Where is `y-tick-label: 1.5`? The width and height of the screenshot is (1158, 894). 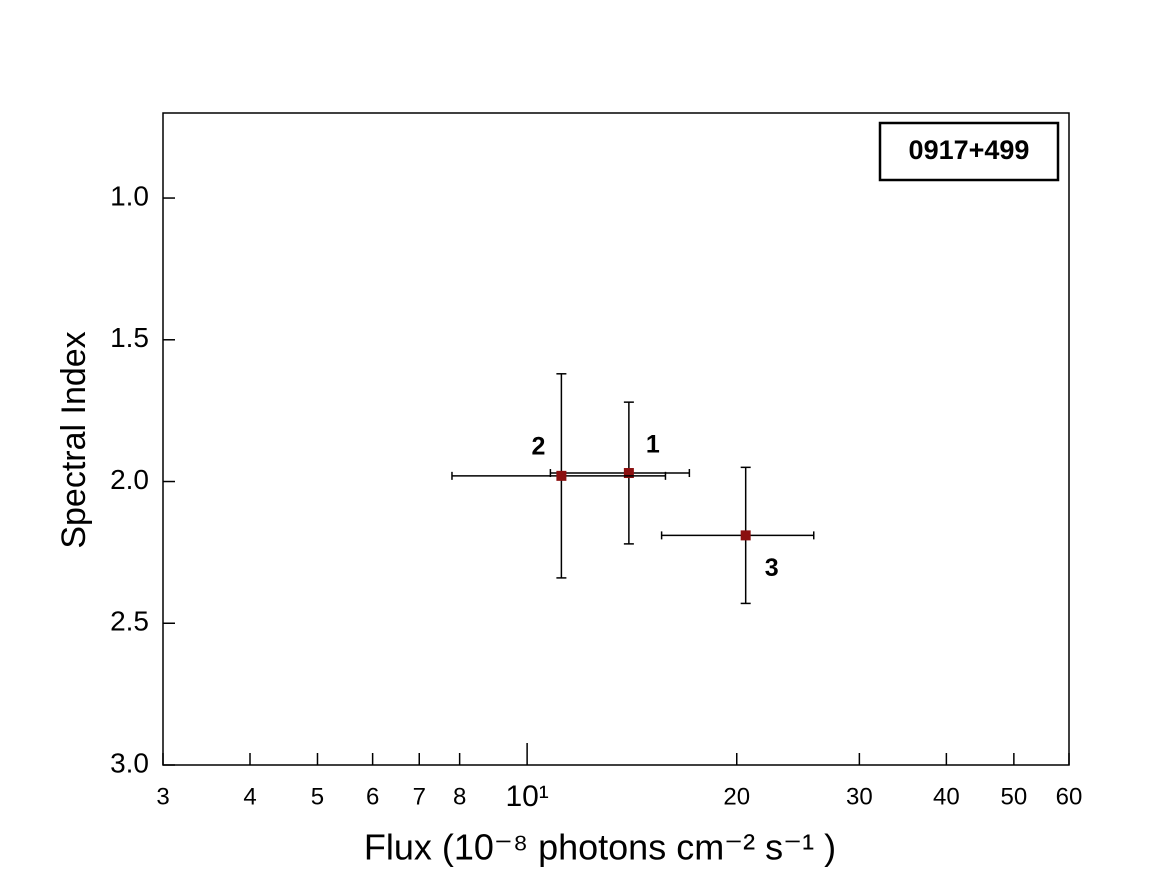
y-tick-label: 1.5 is located at coordinates (129, 337).